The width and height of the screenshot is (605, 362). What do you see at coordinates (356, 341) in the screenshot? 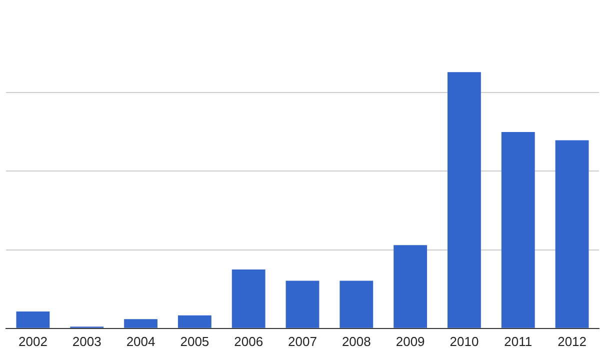
I see `x-tick-label: 2008` at bounding box center [356, 341].